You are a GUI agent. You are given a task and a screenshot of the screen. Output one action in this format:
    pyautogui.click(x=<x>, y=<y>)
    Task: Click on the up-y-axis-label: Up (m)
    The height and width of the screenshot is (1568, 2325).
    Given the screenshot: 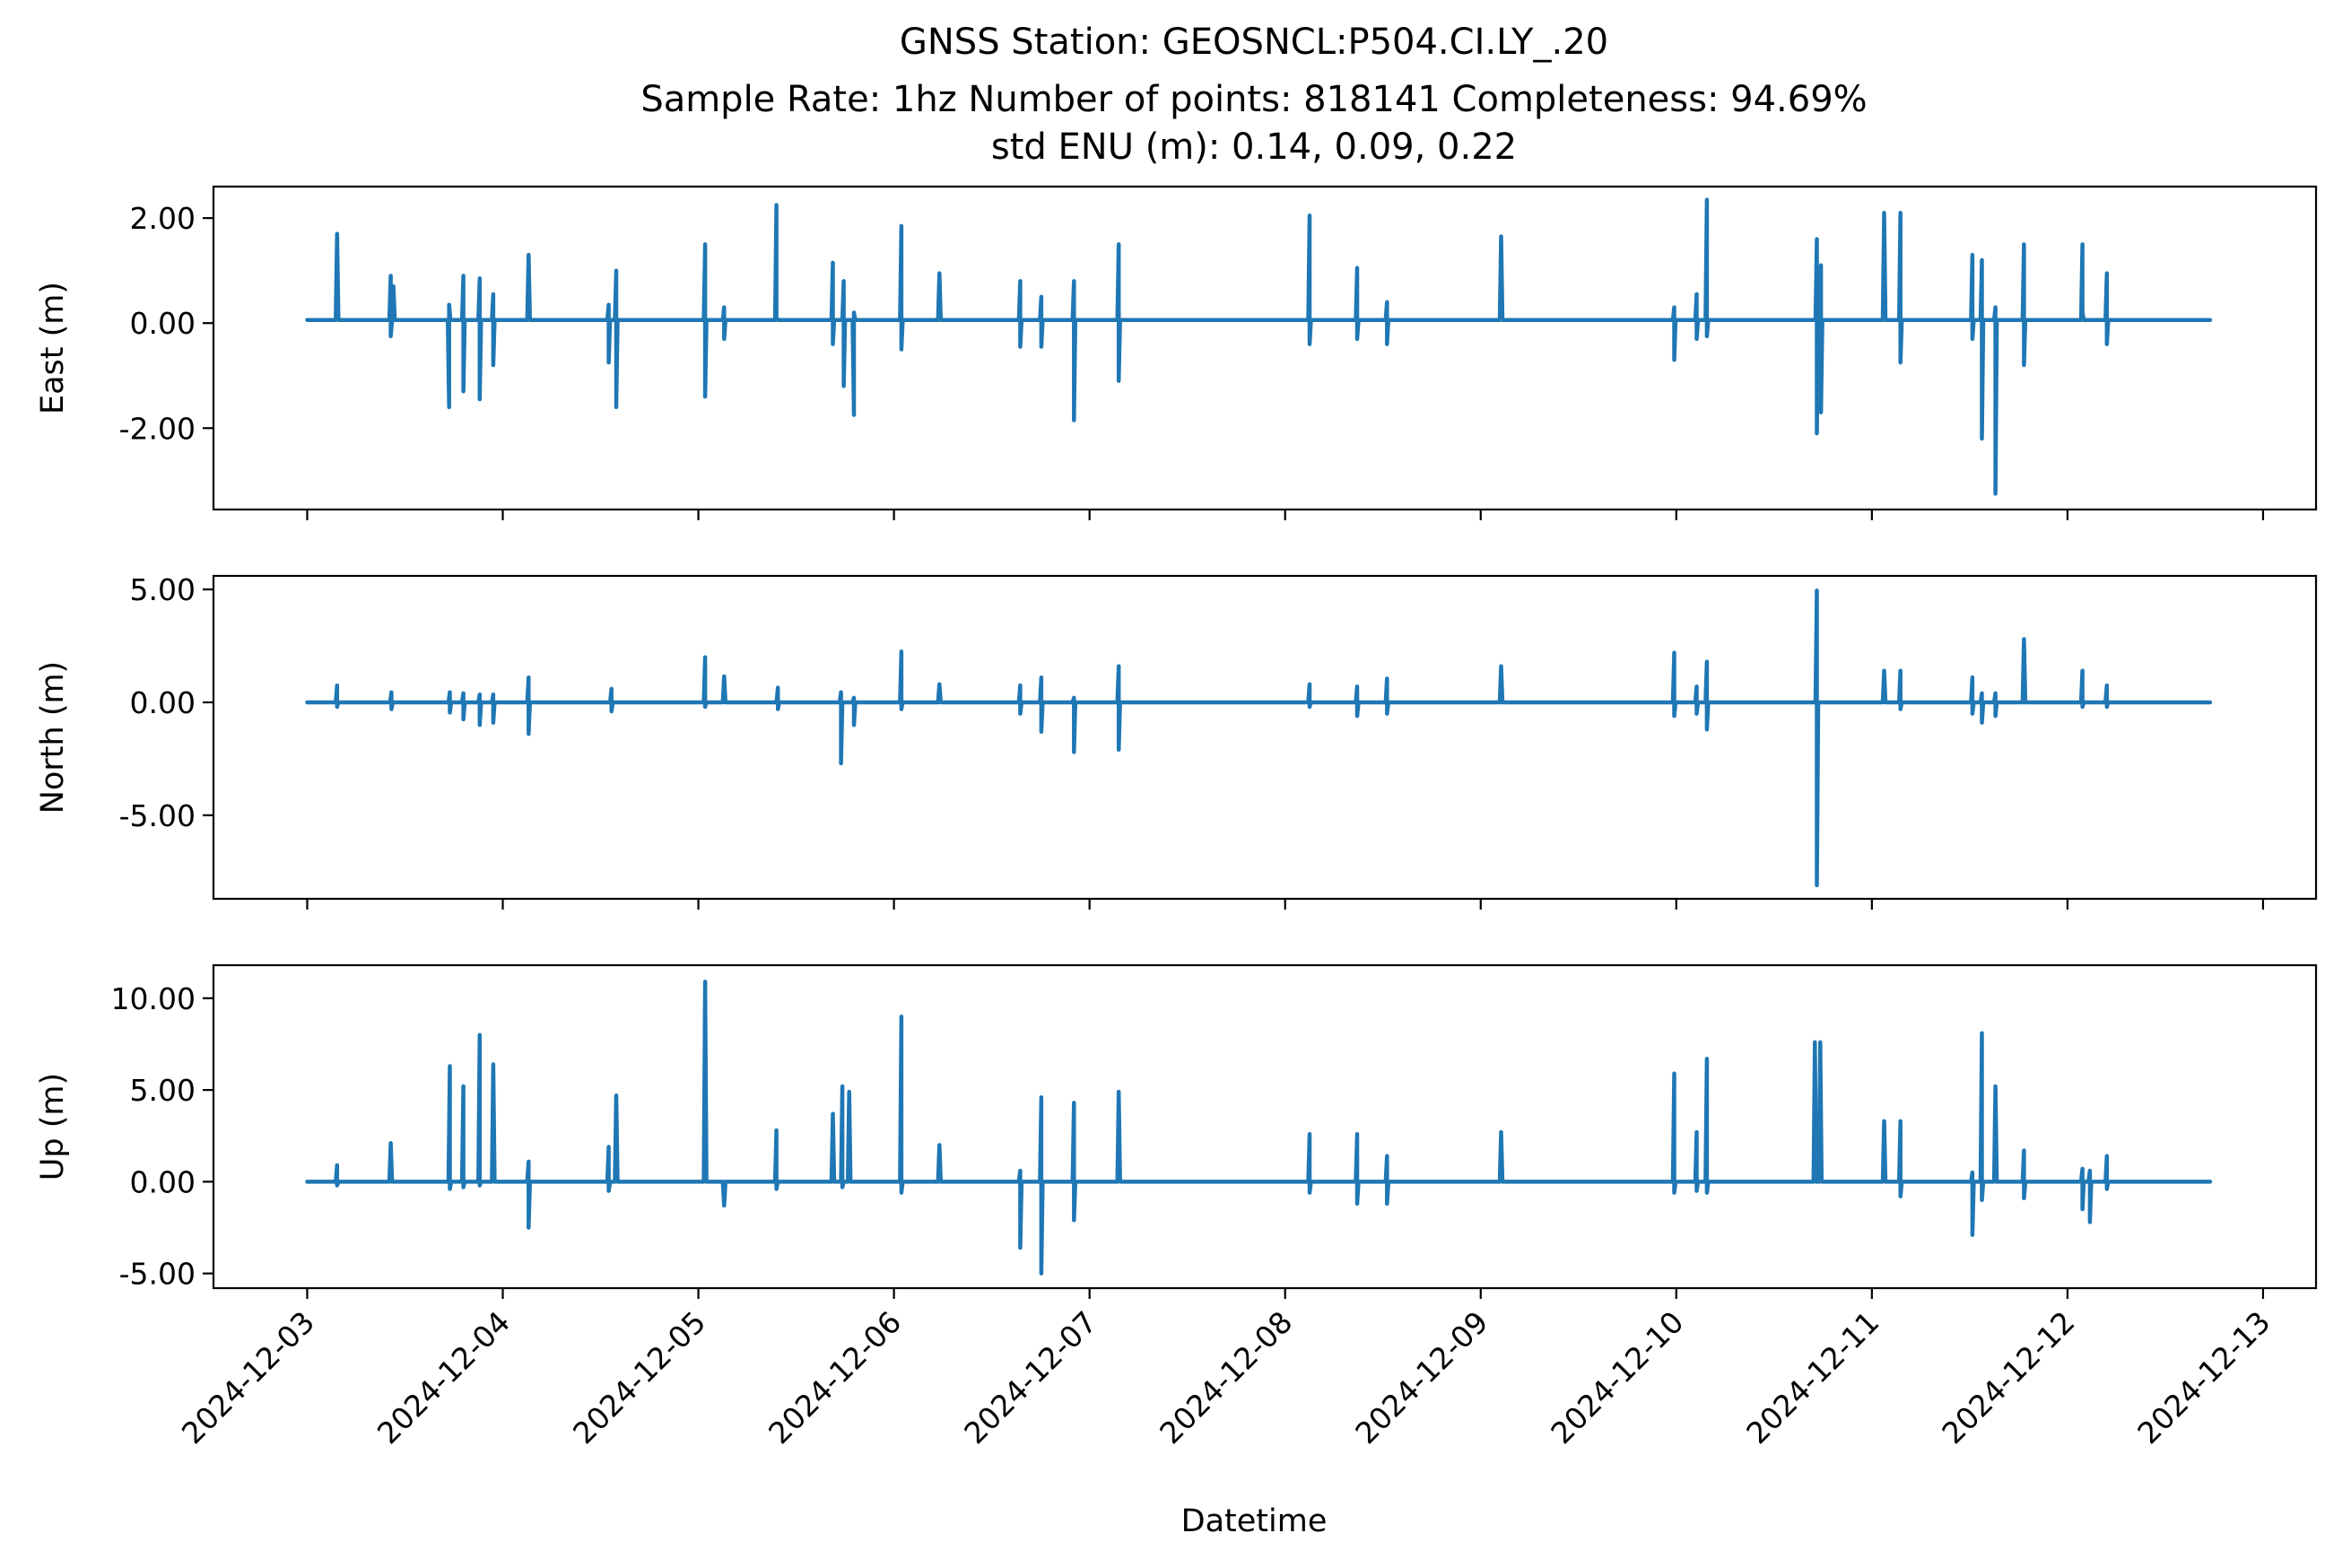 What is the action you would take?
    pyautogui.click(x=53, y=1126)
    